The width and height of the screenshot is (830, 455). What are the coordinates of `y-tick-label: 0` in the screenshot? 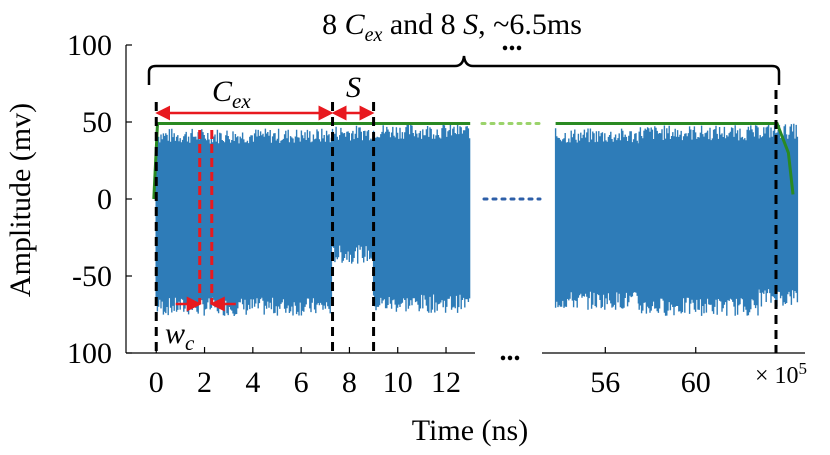 It's located at (104, 199).